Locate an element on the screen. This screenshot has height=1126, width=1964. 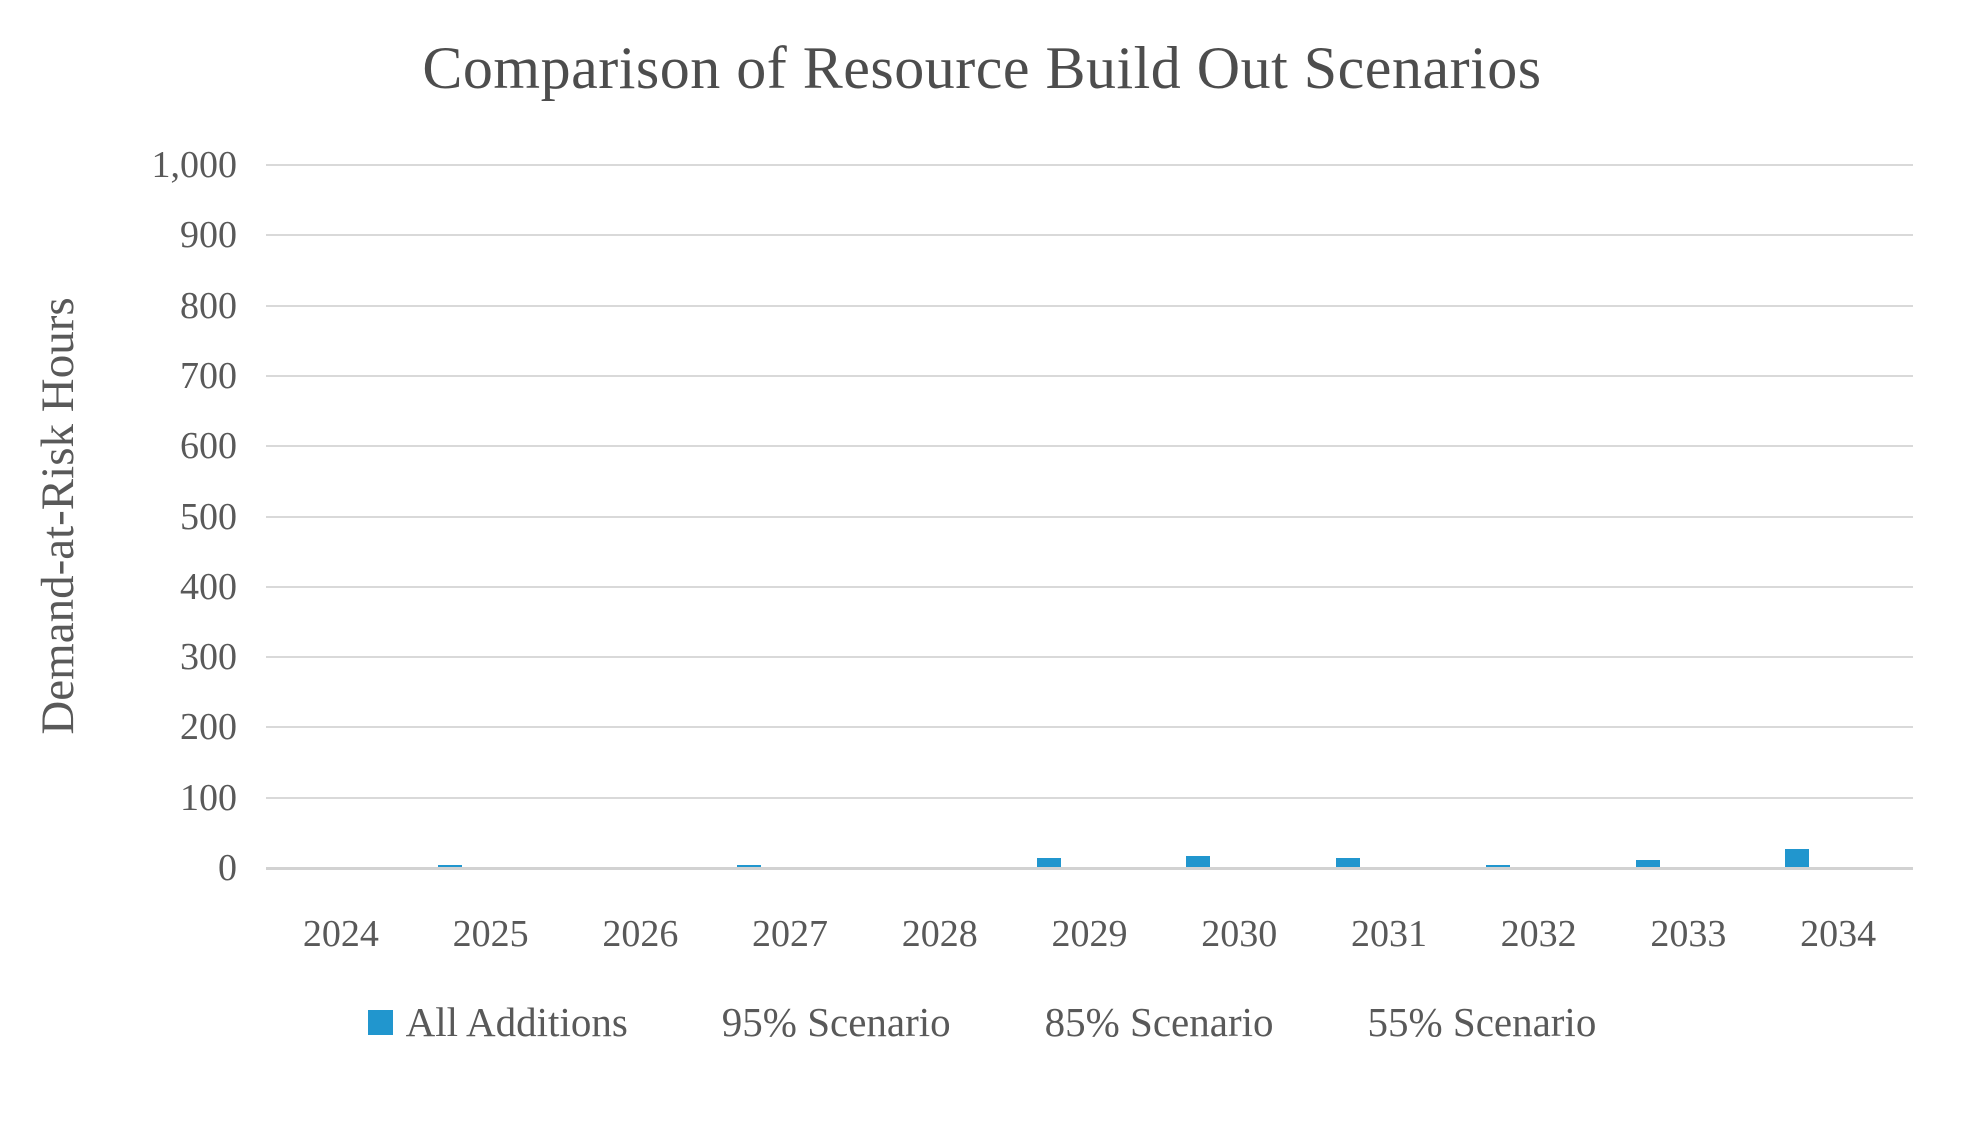
y-tick-label-600: 600 is located at coordinates (208, 446).